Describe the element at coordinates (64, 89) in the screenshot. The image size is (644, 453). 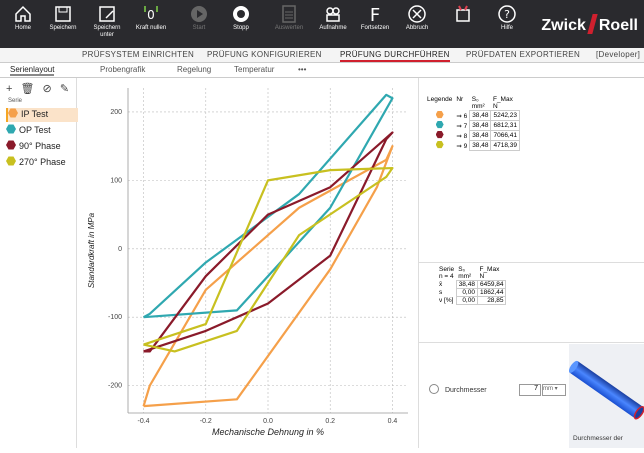
I see `edit-icon: ✎` at that location.